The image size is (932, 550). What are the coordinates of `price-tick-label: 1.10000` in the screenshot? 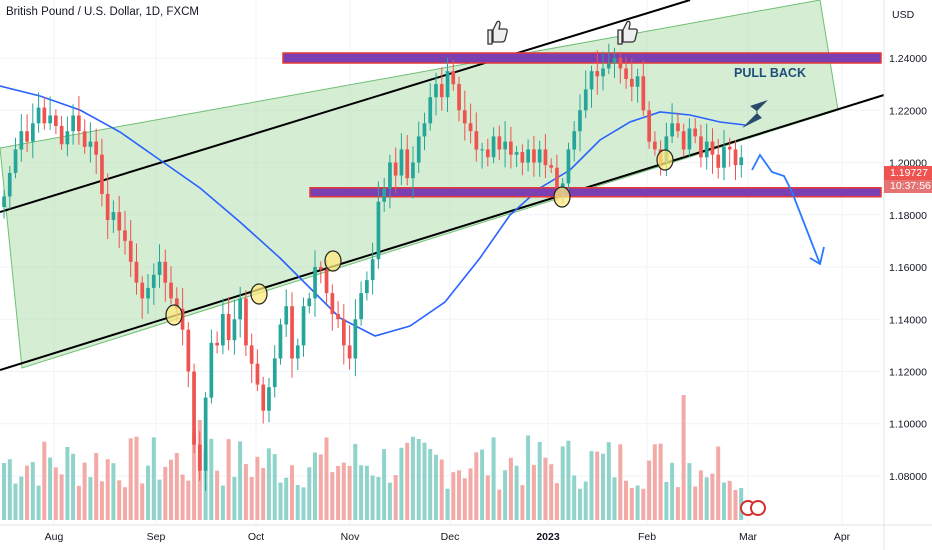 It's located at (908, 425).